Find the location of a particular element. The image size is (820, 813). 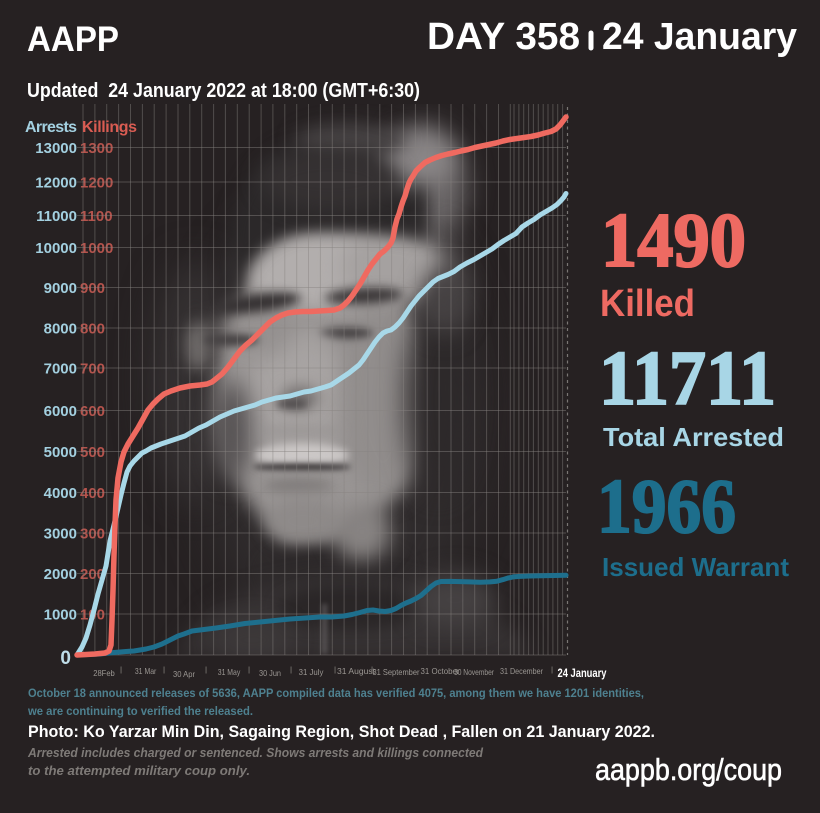

svg-text: 1966 is located at coordinates (666, 506).